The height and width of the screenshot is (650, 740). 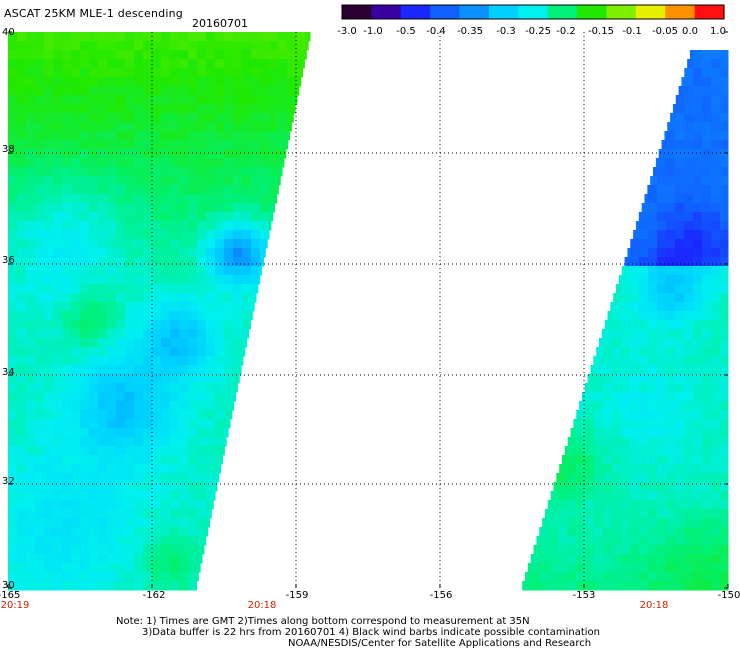 What do you see at coordinates (297, 595) in the screenshot?
I see `lon-label-159: -159` at bounding box center [297, 595].